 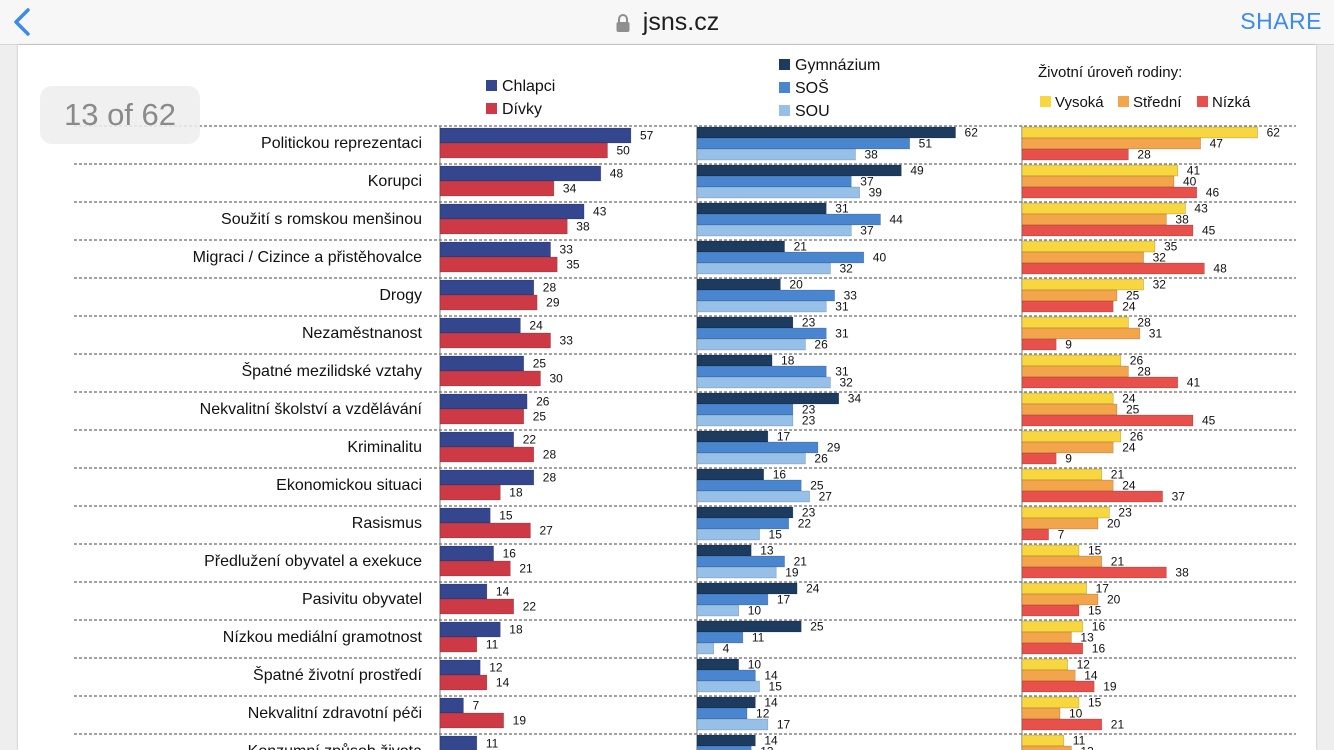 What do you see at coordinates (755, 611) in the screenshot?
I see `value-label-sou-13: 10` at bounding box center [755, 611].